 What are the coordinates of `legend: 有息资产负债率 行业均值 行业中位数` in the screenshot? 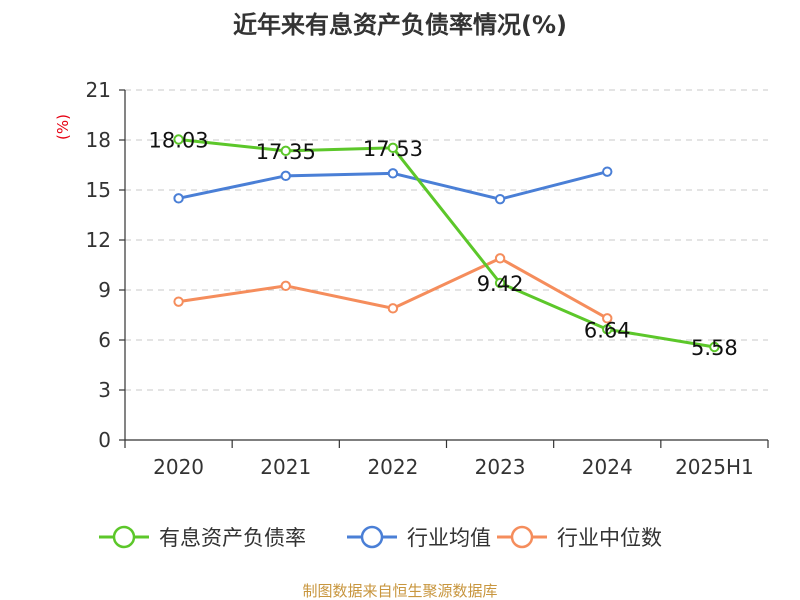 It's located at (380, 537).